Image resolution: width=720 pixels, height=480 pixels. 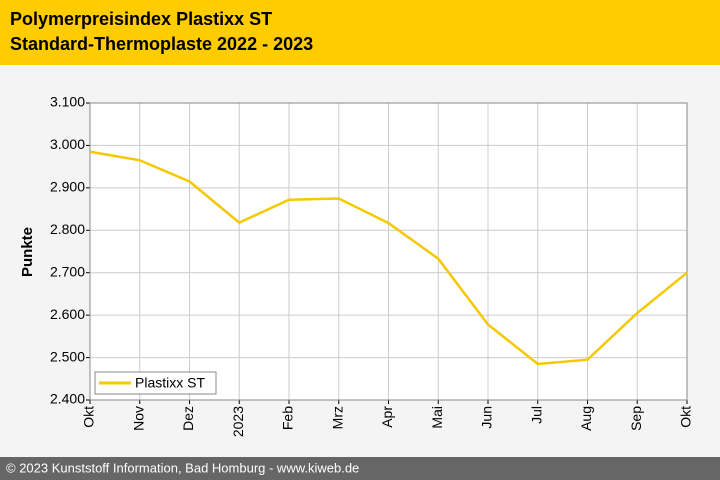 I want to click on x-tick-label: Jun, so click(x=487, y=417).